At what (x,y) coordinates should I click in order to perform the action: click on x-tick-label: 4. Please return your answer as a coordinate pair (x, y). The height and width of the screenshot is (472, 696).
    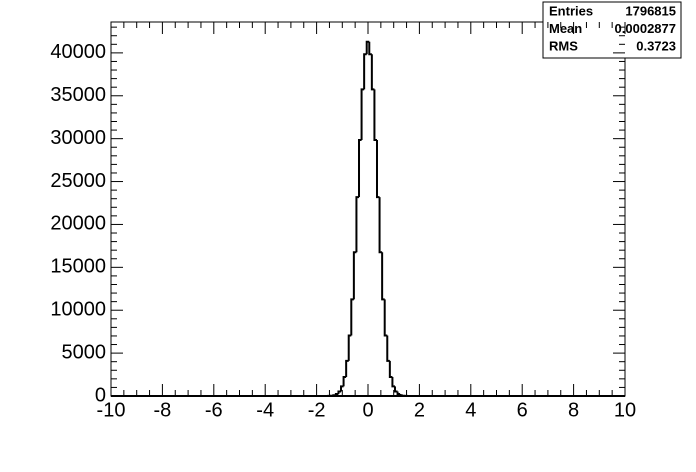
    Looking at the image, I should click on (470, 410).